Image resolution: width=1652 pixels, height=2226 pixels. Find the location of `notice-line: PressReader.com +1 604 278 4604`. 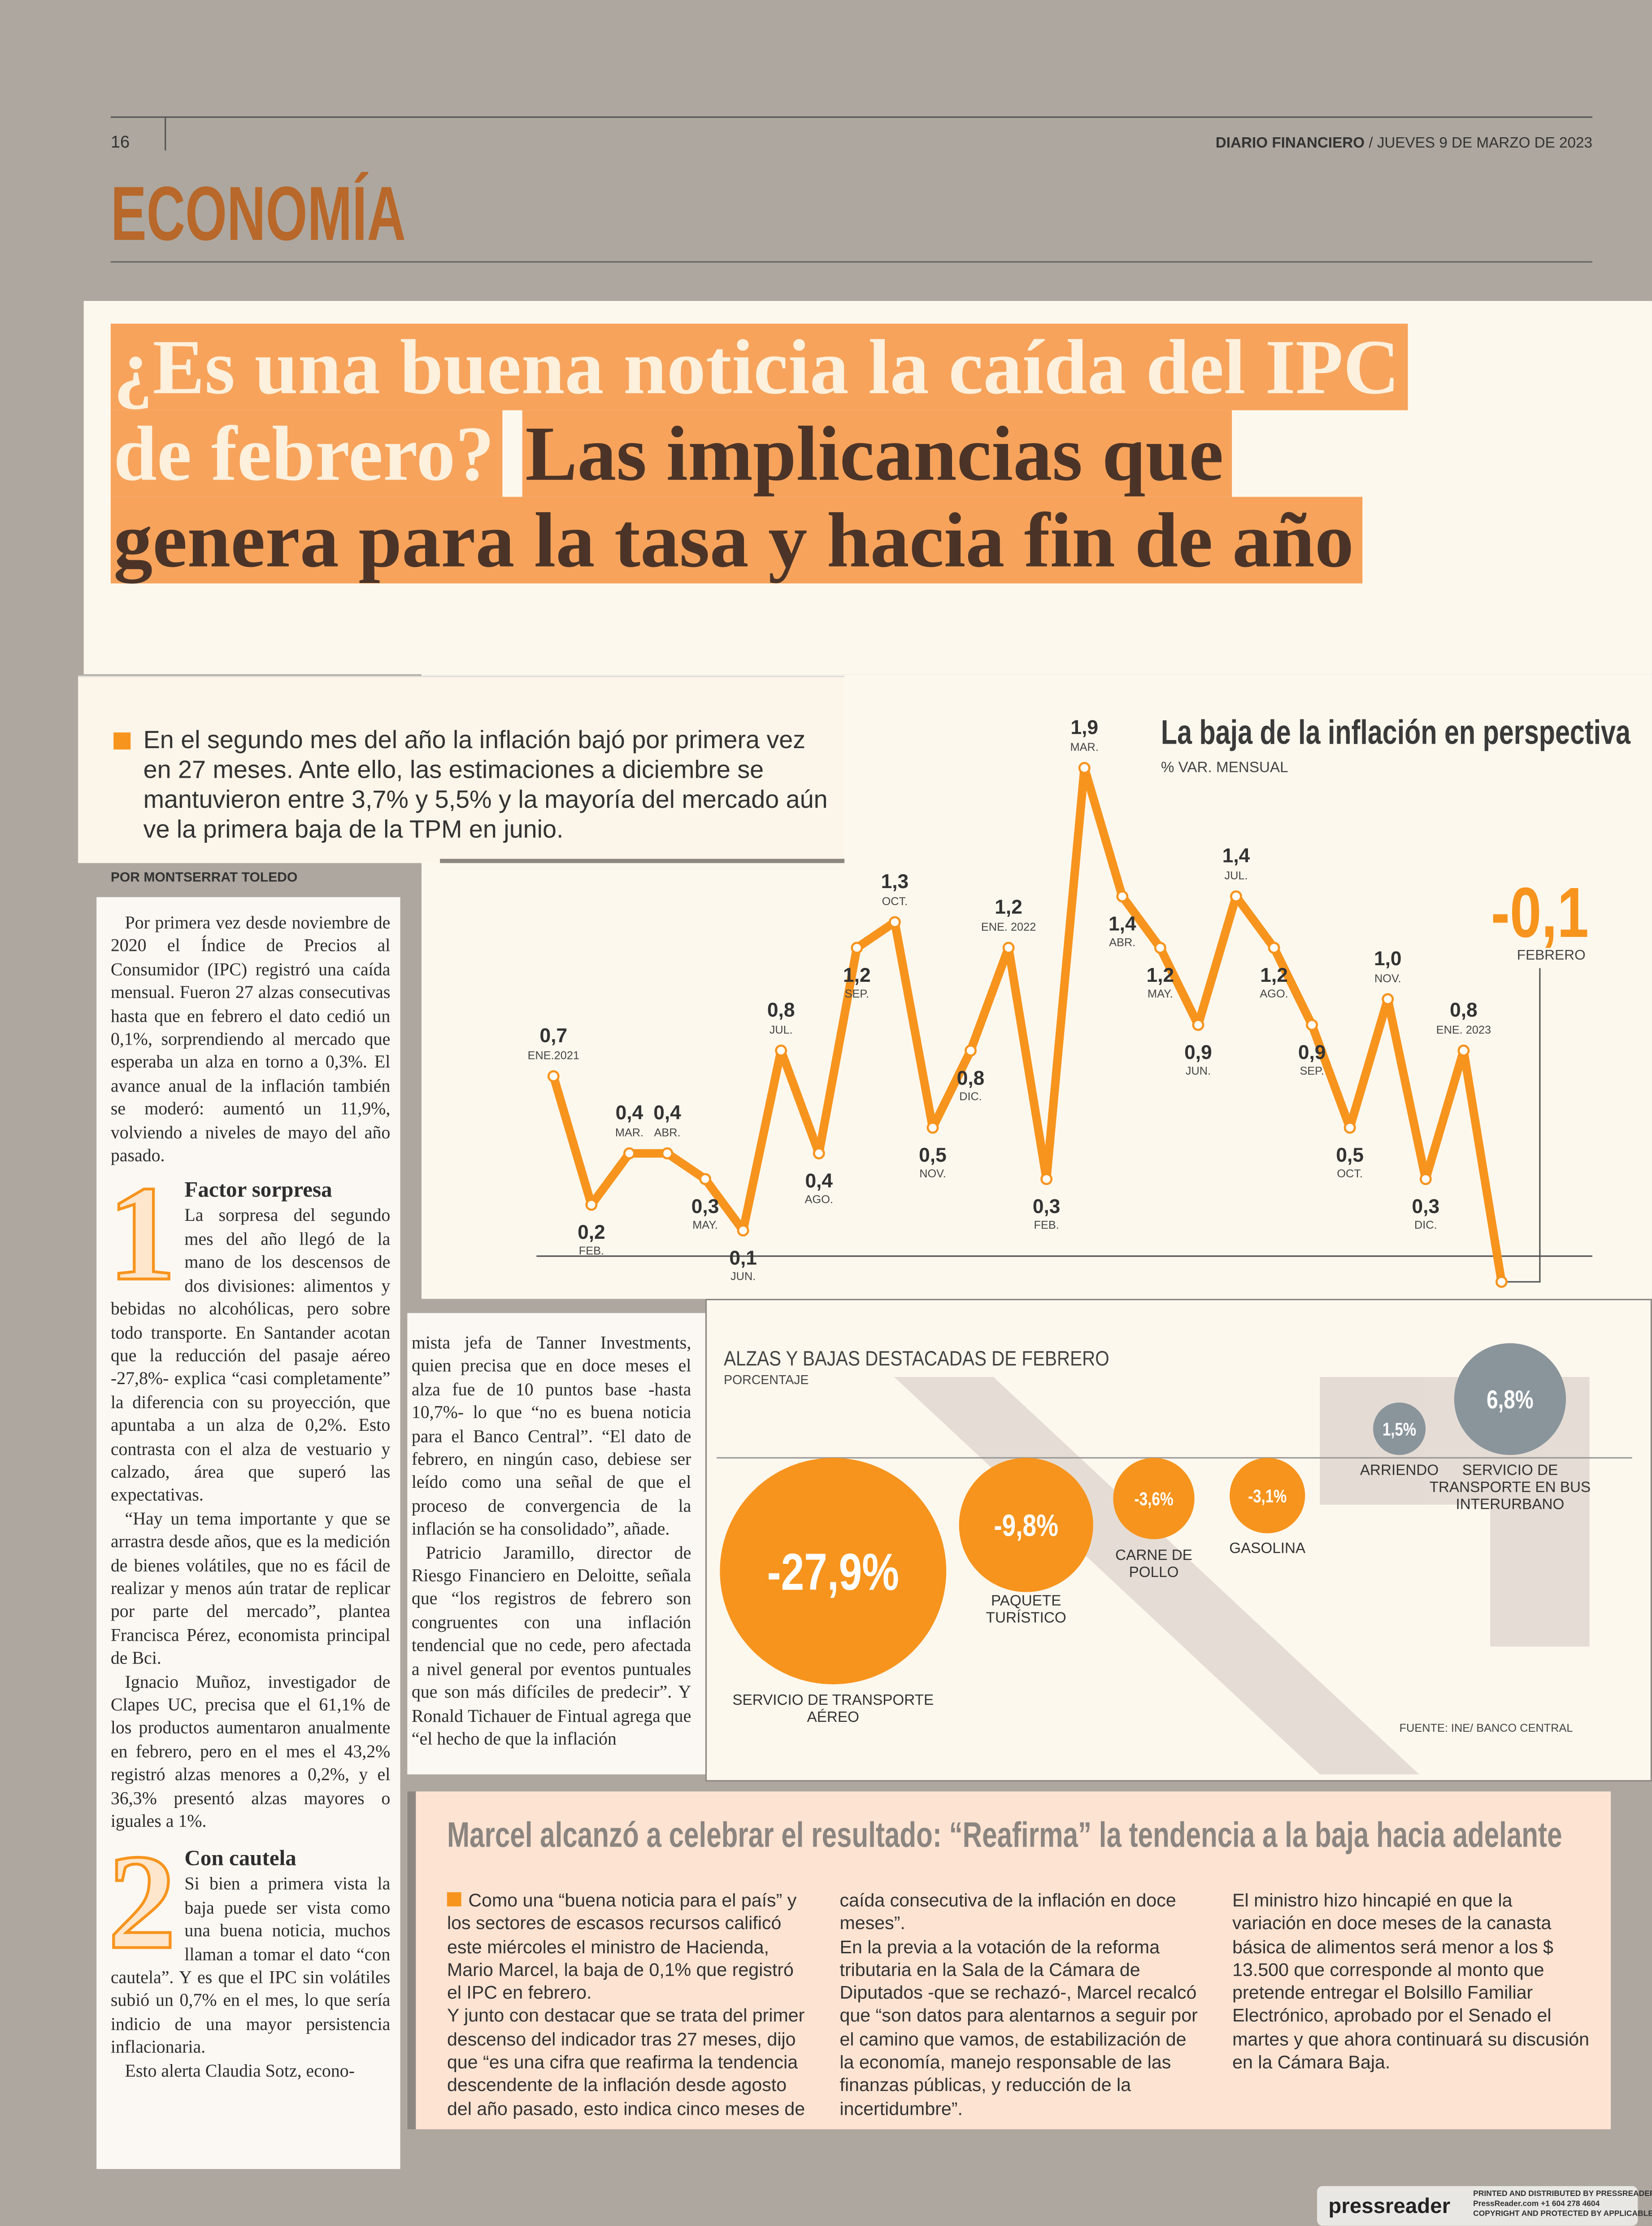

notice-line: PressReader.com +1 604 278 4604 is located at coordinates (1536, 2204).